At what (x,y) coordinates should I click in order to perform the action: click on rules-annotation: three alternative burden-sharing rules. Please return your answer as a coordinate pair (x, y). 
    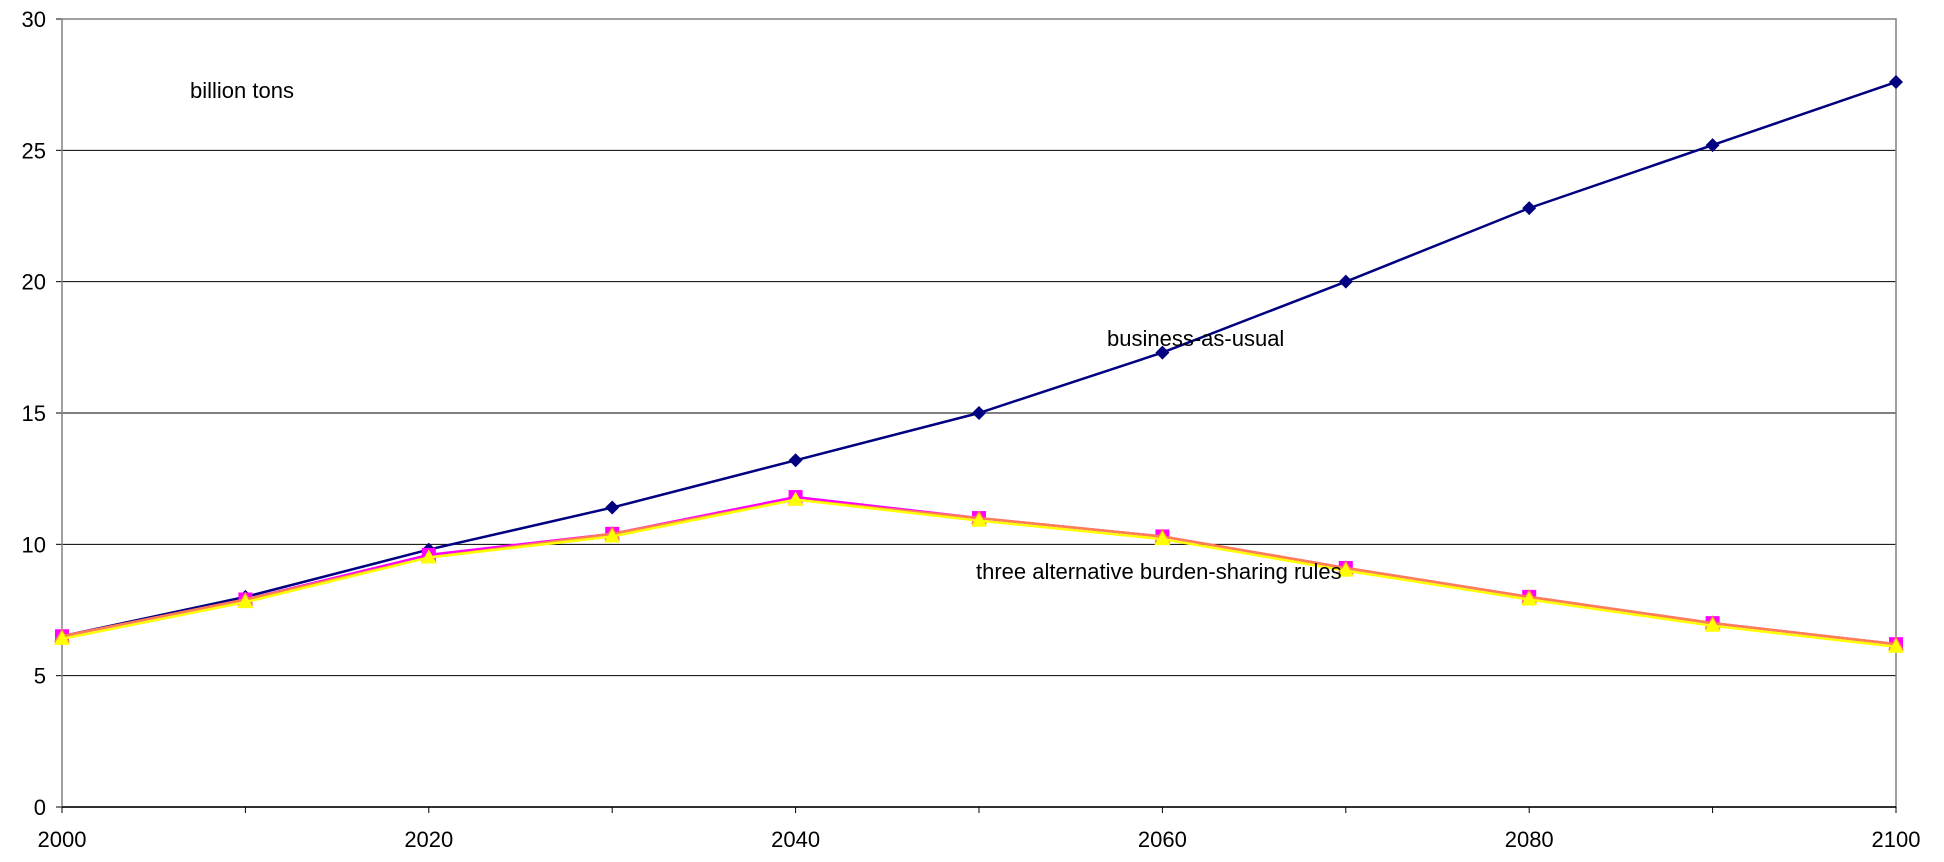
    Looking at the image, I should click on (1159, 571).